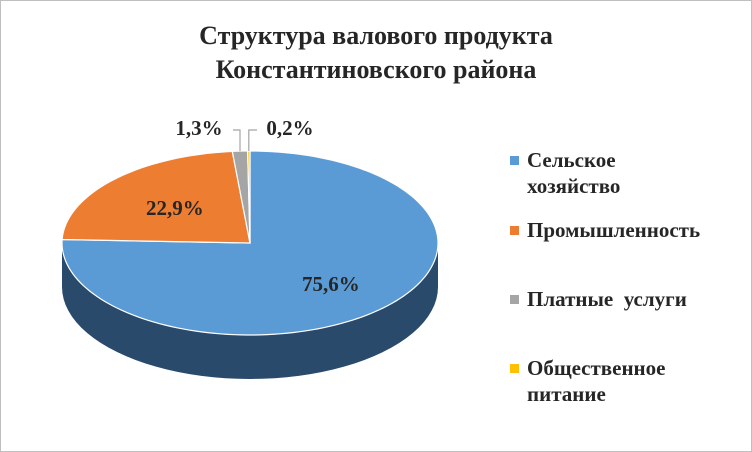 This screenshot has height=452, width=752. I want to click on chart-title-line-2: Константиновского района, so click(376, 69).